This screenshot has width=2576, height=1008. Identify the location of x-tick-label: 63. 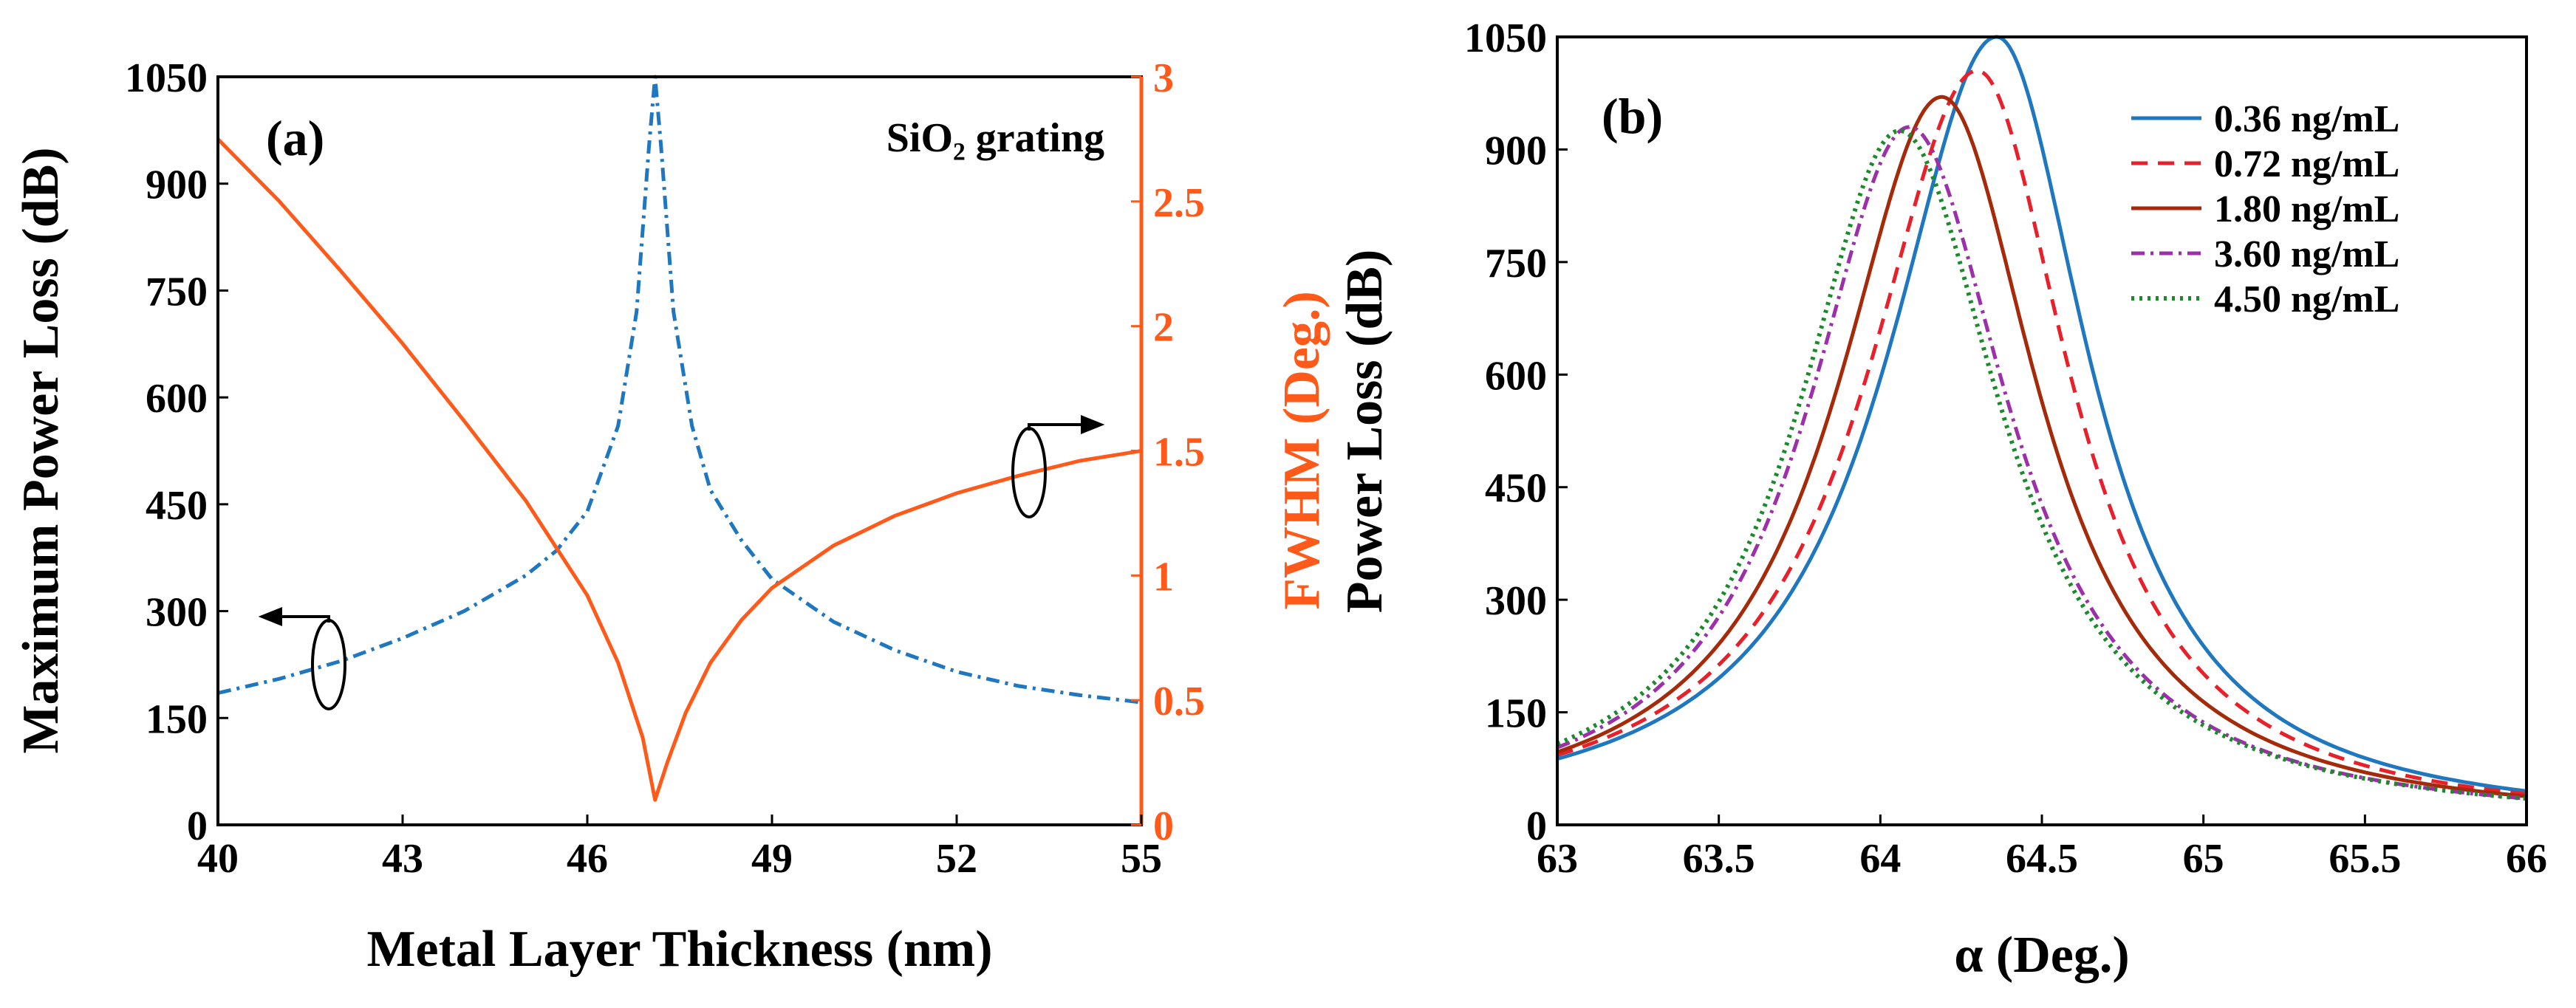
(1557, 859).